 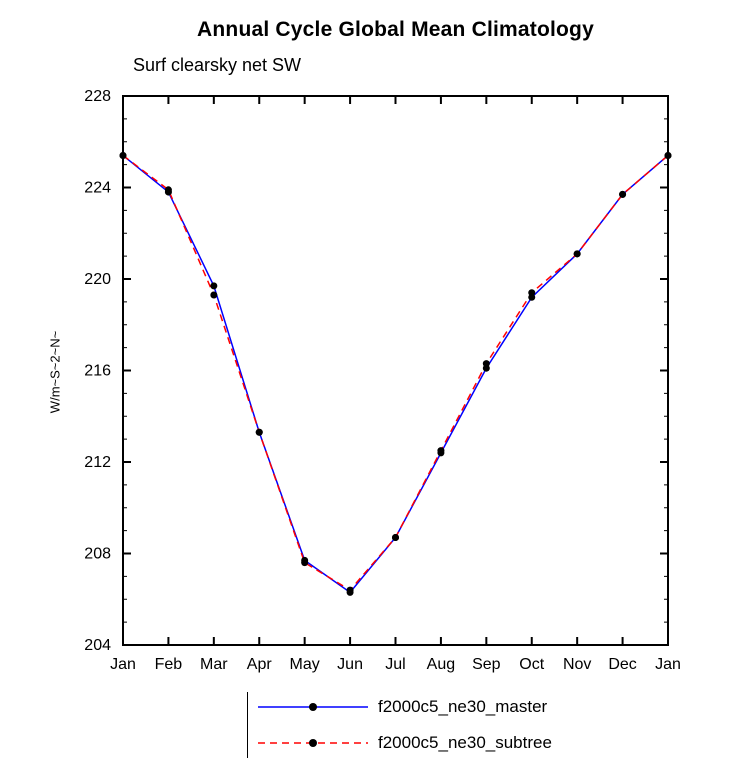 I want to click on x-tick-label: Oct, so click(x=531, y=664).